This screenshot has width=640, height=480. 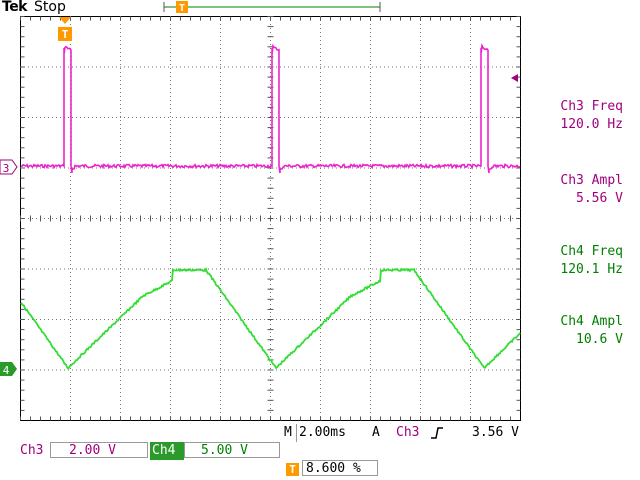 I want to click on meas-ch4-freq: Ch4 Freq 120.1 Hz, so click(x=580, y=261).